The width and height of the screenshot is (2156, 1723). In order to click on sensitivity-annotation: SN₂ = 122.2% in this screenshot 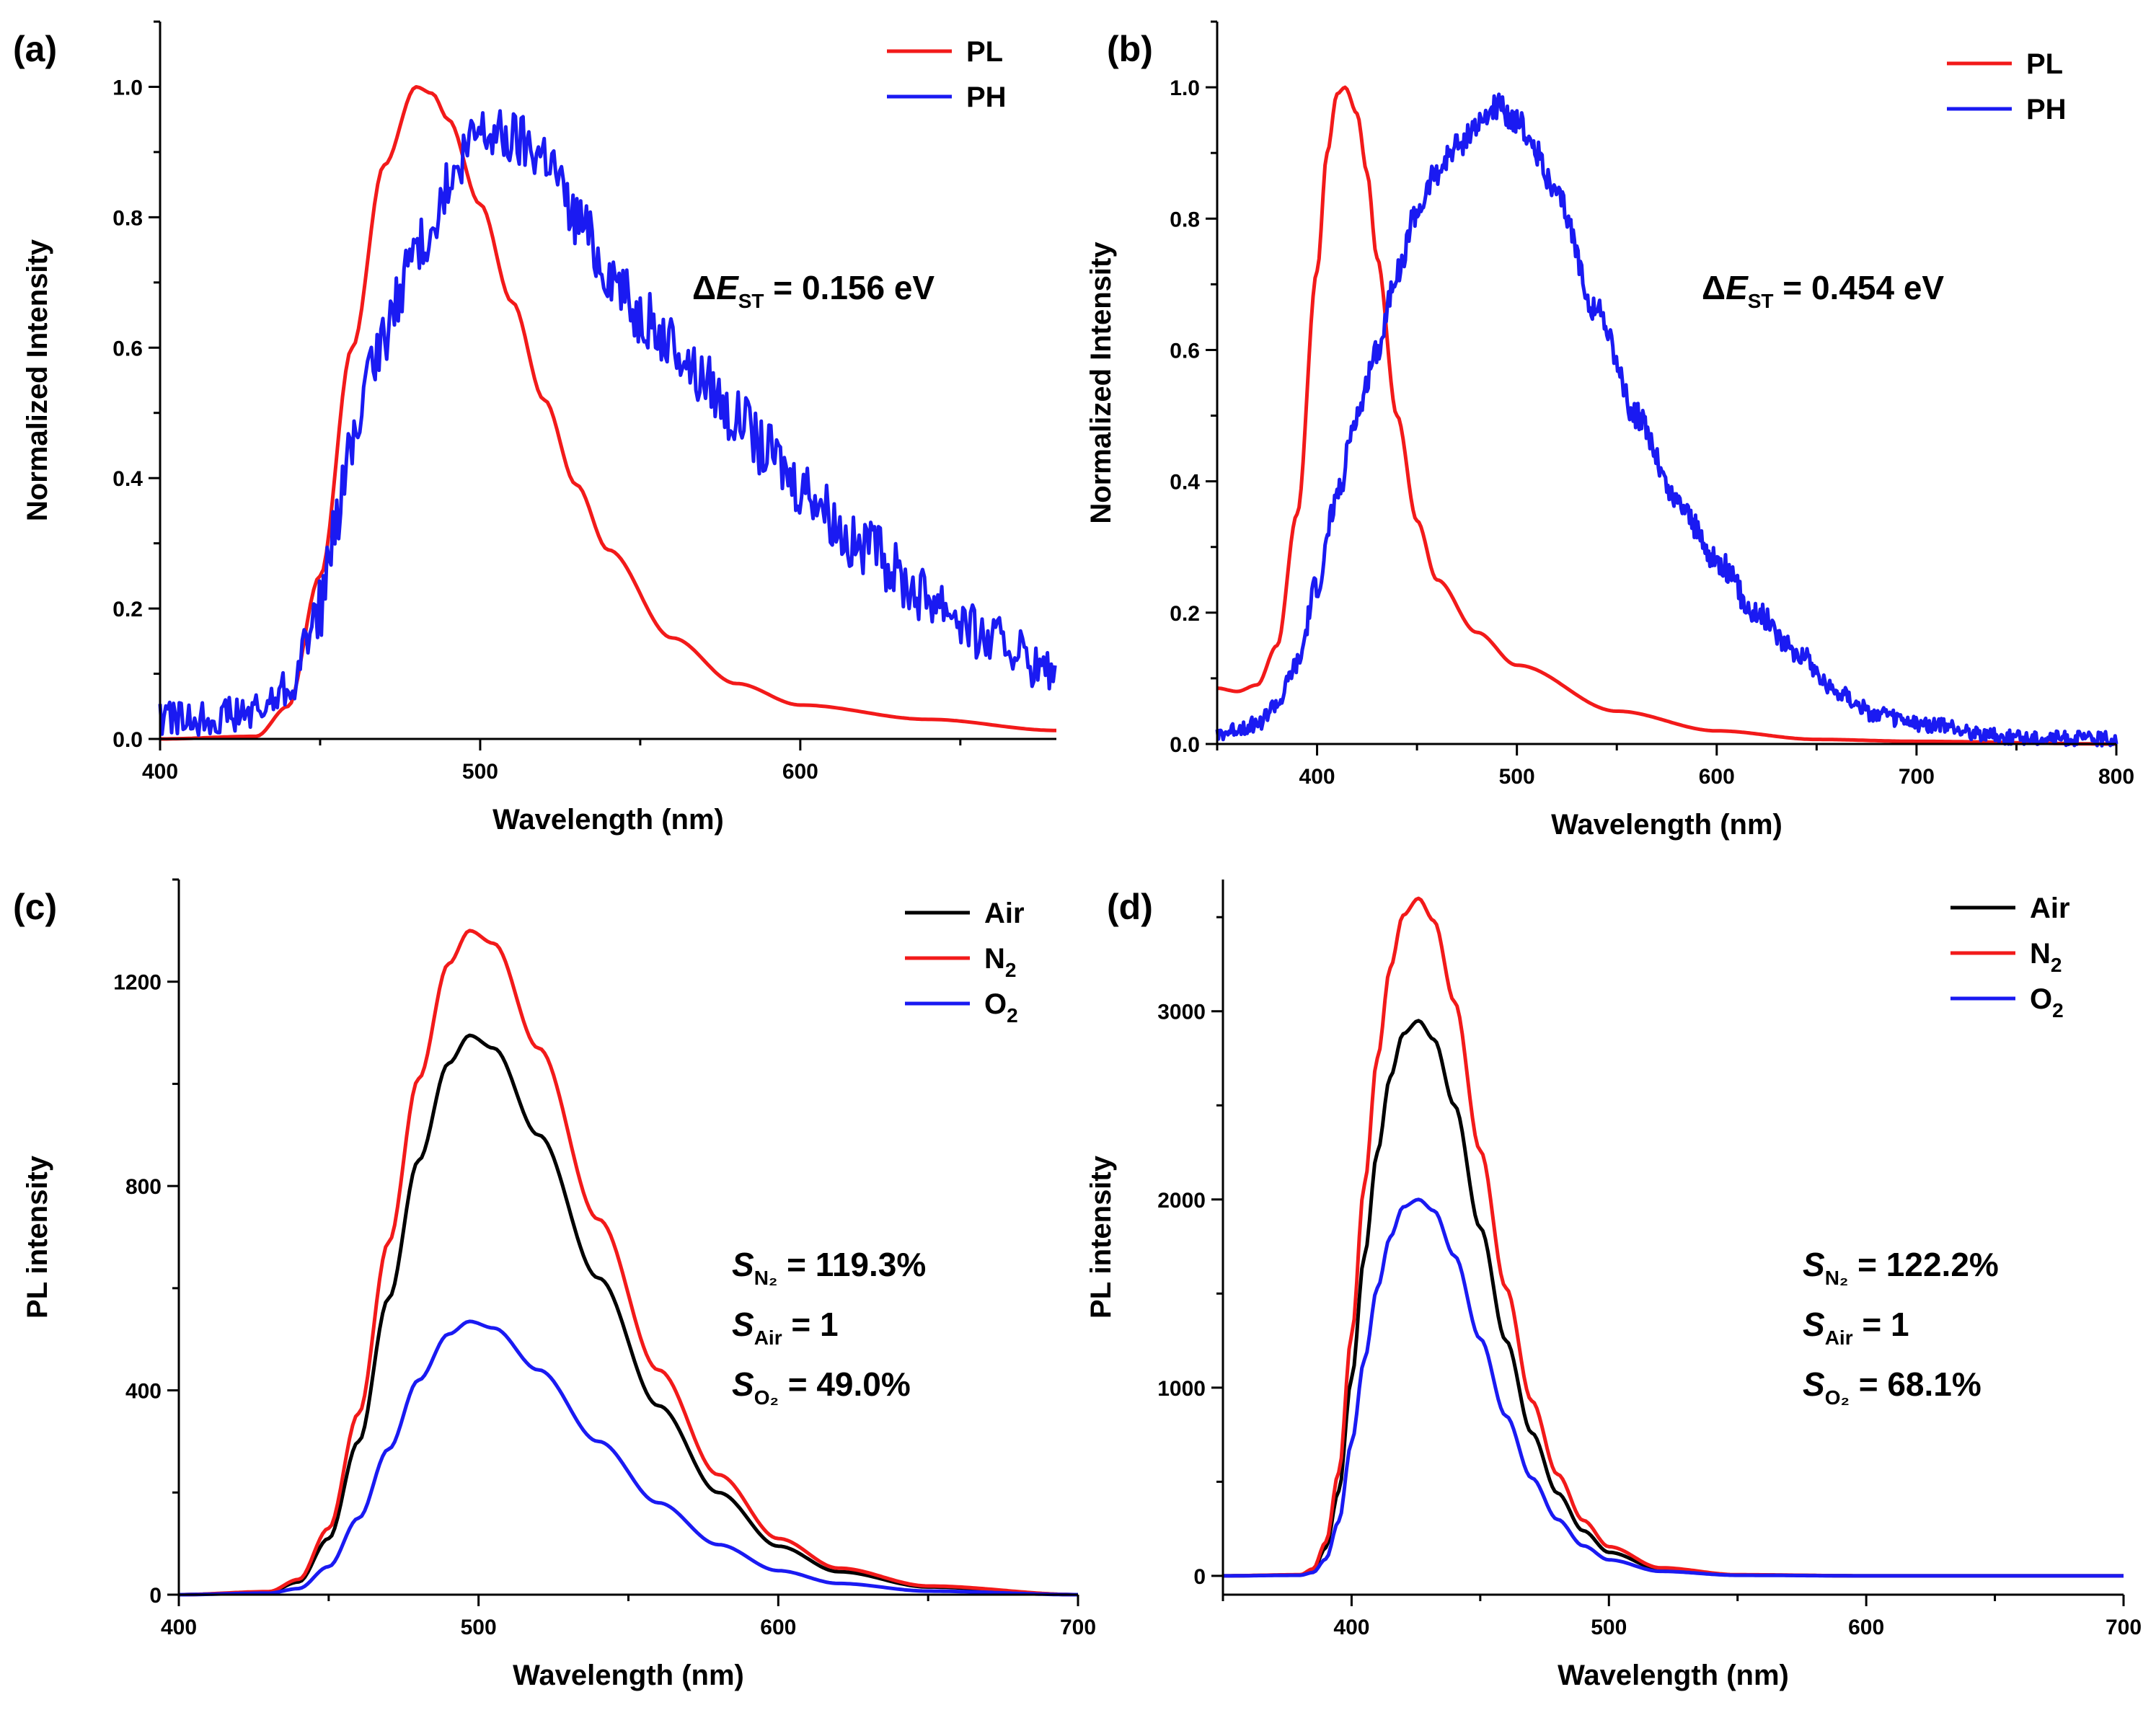, I will do `click(1901, 1267)`.